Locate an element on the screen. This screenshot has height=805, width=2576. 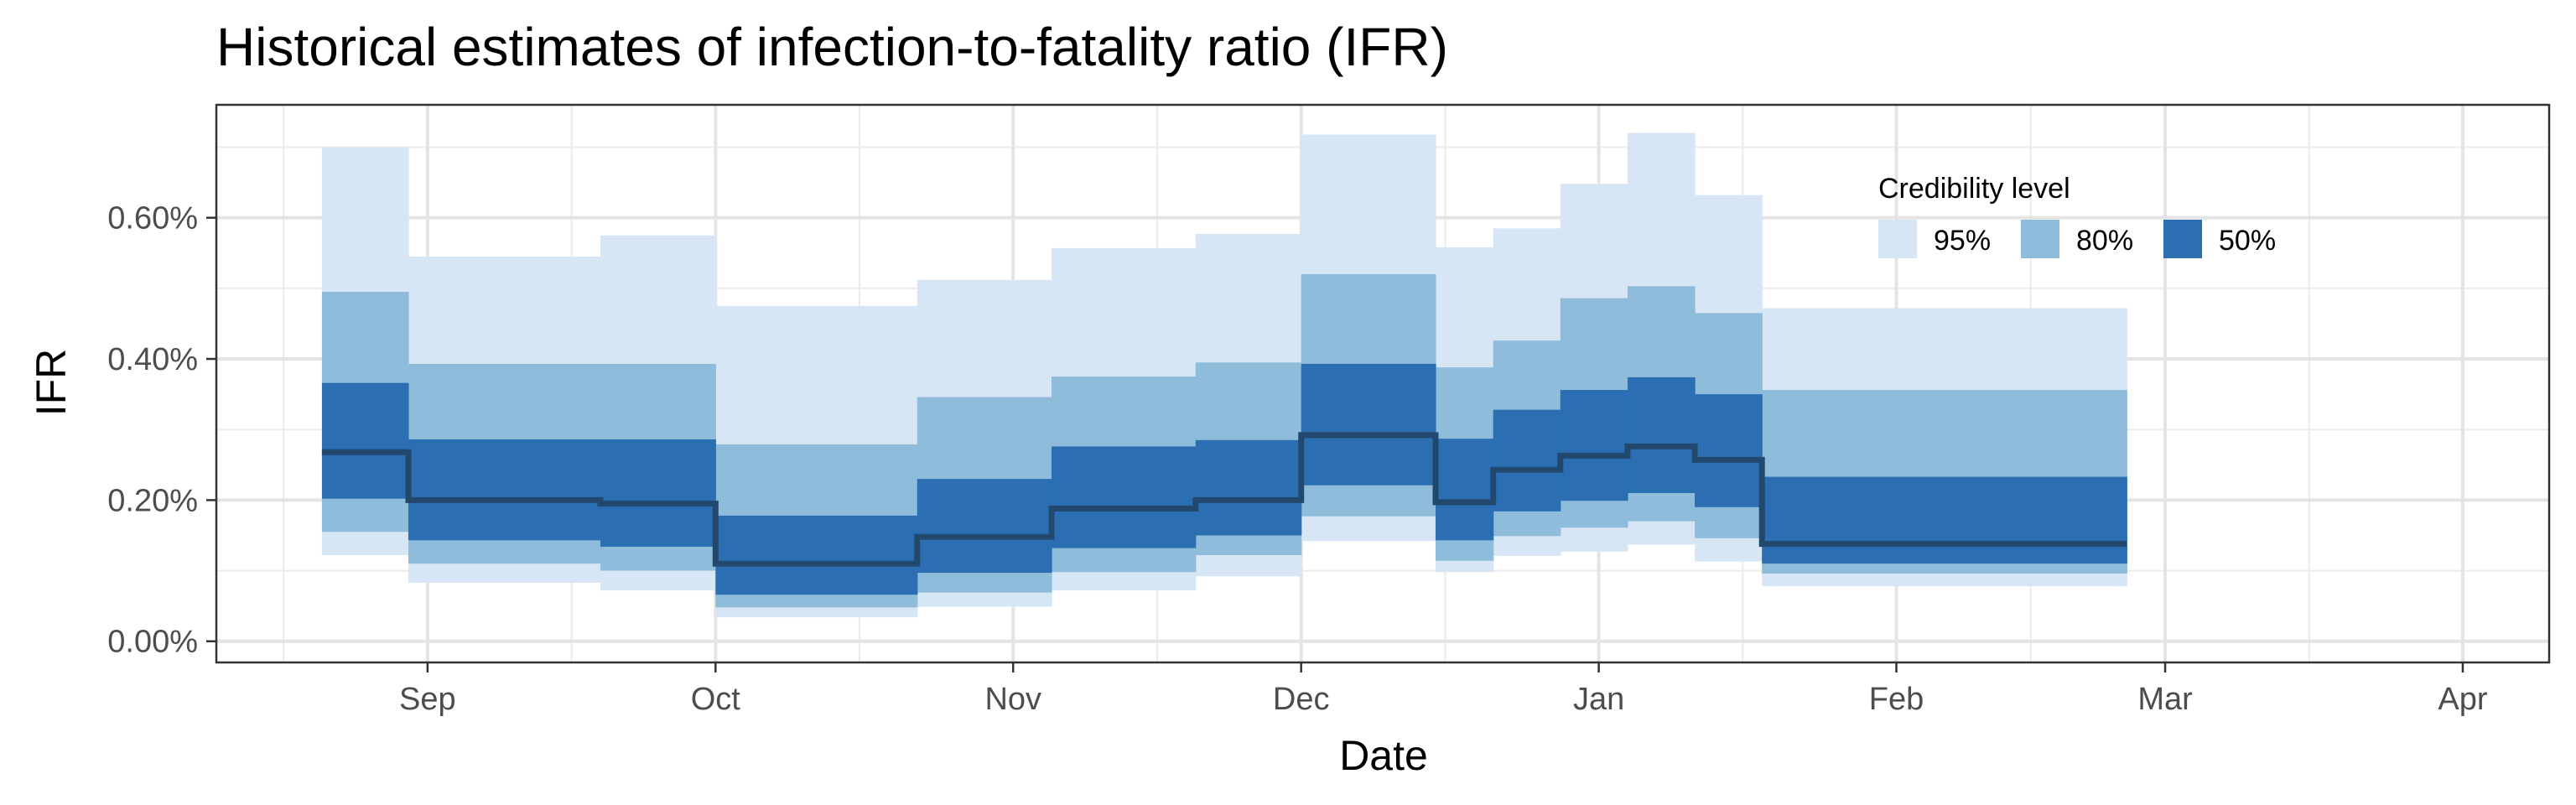
x-axis: Sep Oct Nov Dec Jan Feb Mar Apr is located at coordinates (1443, 689).